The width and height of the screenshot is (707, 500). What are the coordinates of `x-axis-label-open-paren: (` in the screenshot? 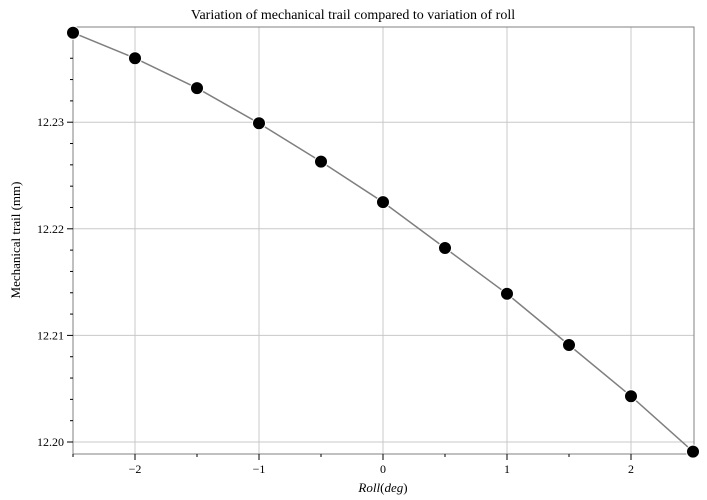 It's located at (382, 487).